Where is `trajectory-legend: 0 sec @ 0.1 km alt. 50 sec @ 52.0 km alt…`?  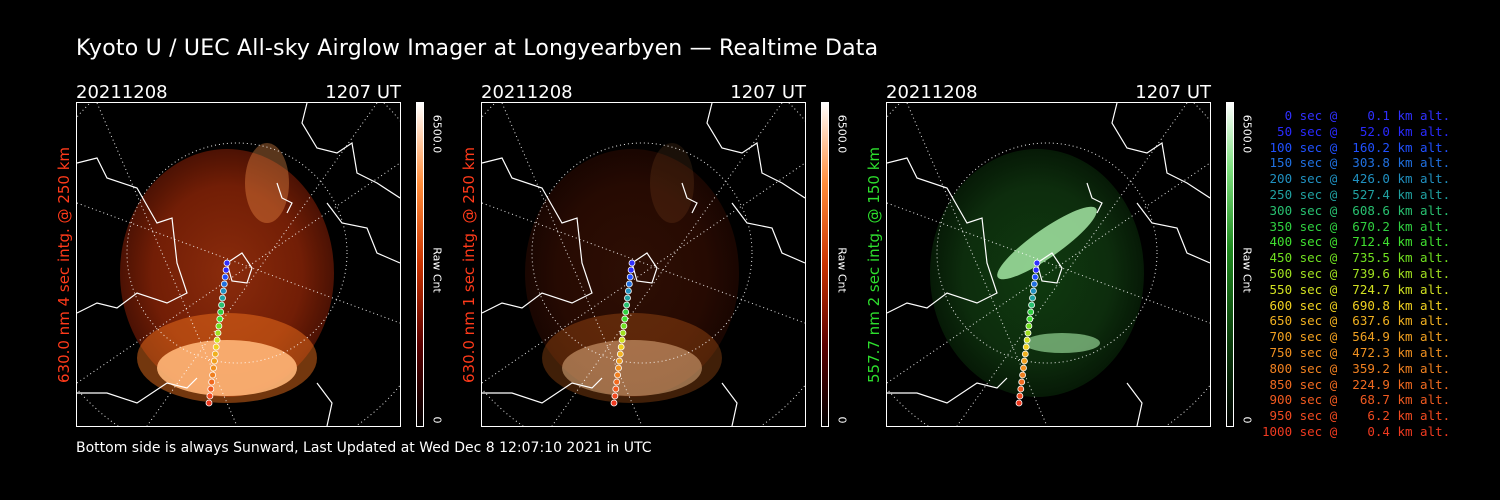 trajectory-legend: 0 sec @ 0.1 km alt. 50 sec @ 52.0 km alt… is located at coordinates (1356, 274).